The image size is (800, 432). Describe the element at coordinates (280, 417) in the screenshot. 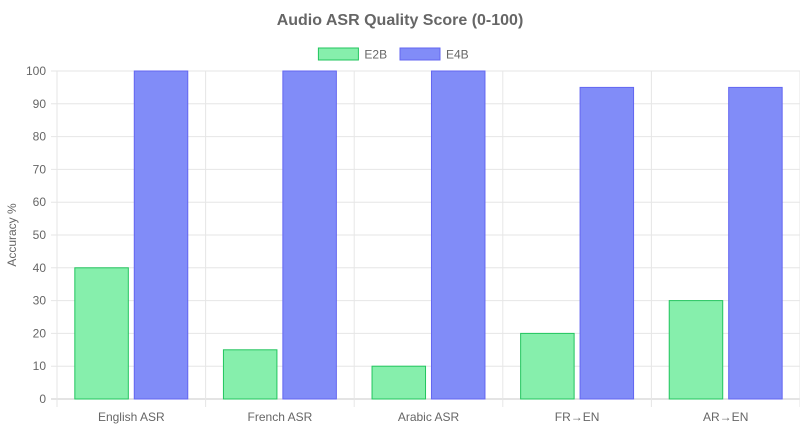

I see `x-tick-label: French ASR` at that location.